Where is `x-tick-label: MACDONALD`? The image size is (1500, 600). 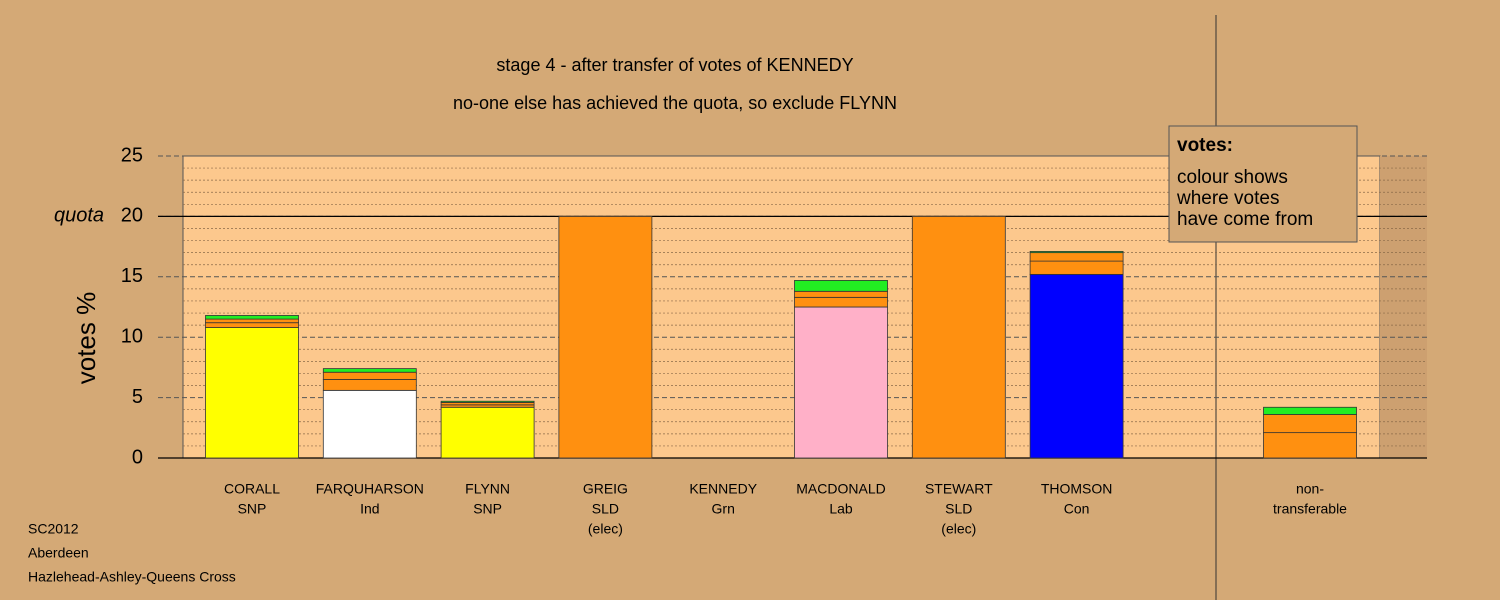
x-tick-label: MACDONALD is located at coordinates (840, 489).